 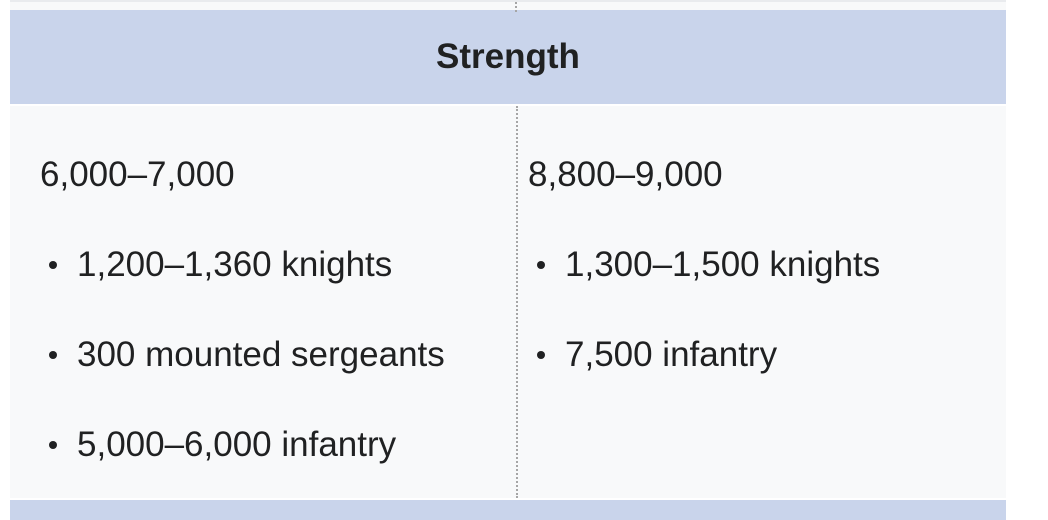 I want to click on list-item: 300 mounted sergeants, so click(x=268, y=355).